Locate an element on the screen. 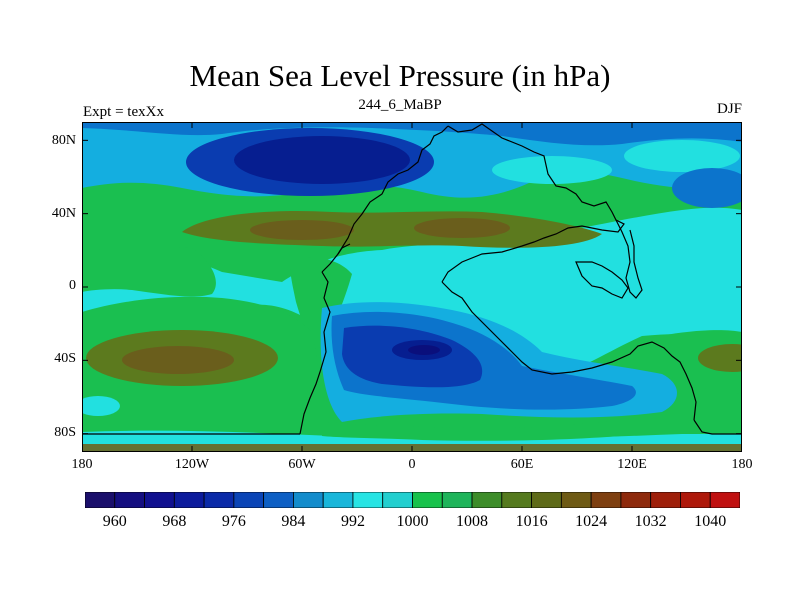 The height and width of the screenshot is (600, 800). coastline-east-asia is located at coordinates (629, 259).